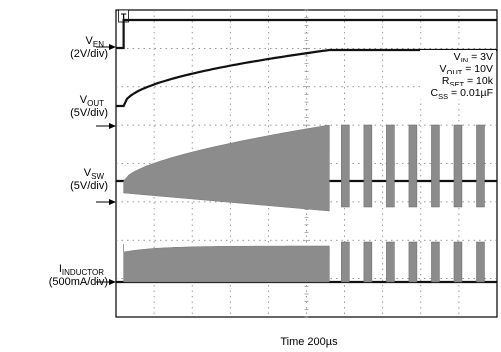  What do you see at coordinates (306, 78) in the screenshot?
I see `trace-vout` at bounding box center [306, 78].